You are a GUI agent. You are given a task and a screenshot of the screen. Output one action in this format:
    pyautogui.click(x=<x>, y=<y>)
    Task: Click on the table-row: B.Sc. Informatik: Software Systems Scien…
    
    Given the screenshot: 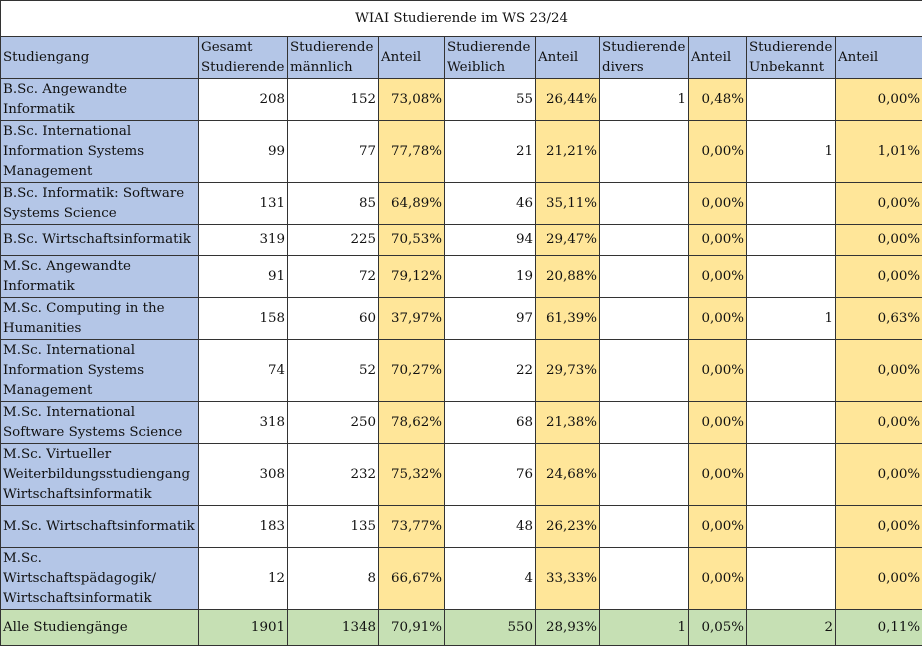 What is the action you would take?
    pyautogui.click(x=461, y=203)
    